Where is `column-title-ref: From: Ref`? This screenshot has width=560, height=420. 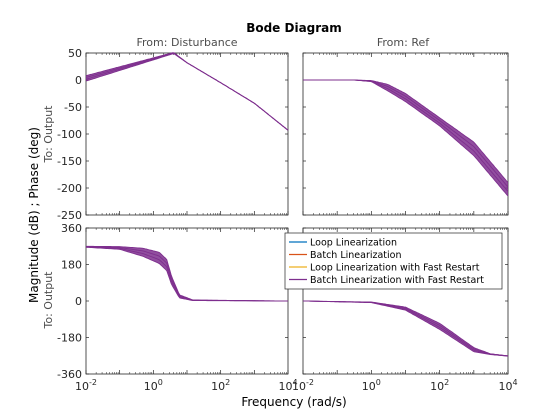
column-title-ref: From: Ref is located at coordinates (403, 42).